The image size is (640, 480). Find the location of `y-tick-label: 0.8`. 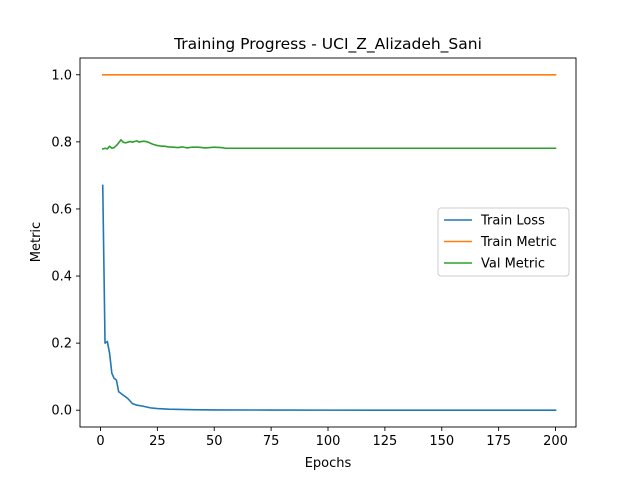

y-tick-label: 0.8 is located at coordinates (61, 142).